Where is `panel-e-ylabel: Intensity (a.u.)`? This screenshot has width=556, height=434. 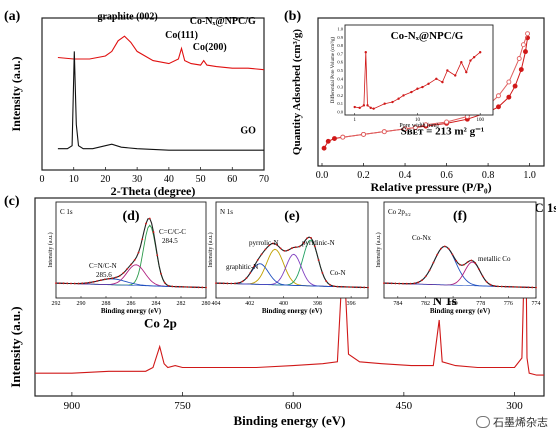 panel-e-ylabel: Intensity (a.u.) is located at coordinates (210, 249).